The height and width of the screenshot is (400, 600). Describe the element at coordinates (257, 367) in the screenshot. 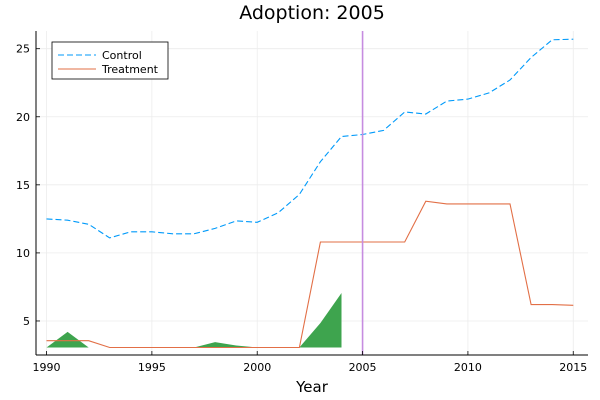

I see `x-tick-label-2000: 2000` at that location.